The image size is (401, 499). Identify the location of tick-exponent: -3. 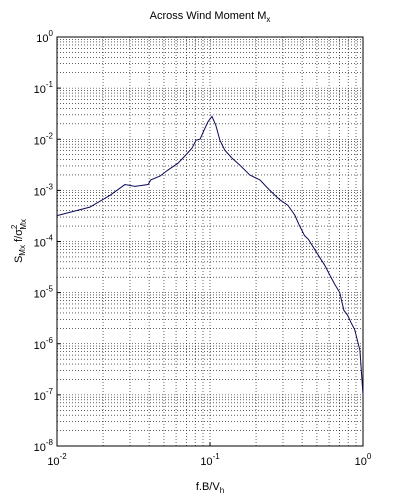
(50, 186).